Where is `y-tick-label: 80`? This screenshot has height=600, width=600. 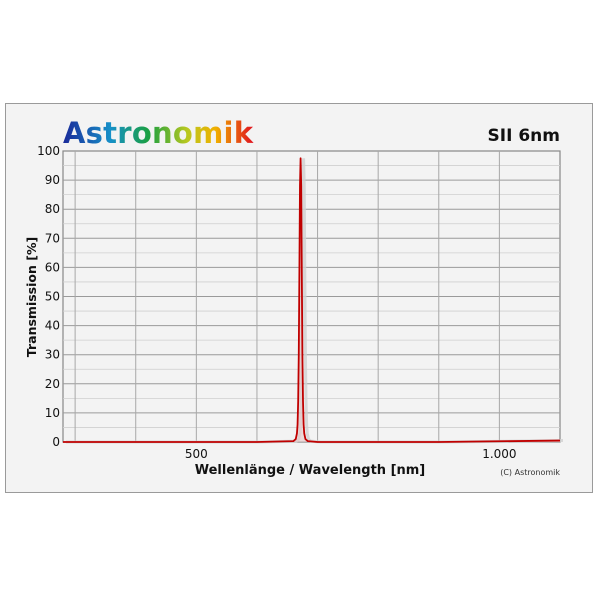
y-tick-label: 80 is located at coordinates (52, 209).